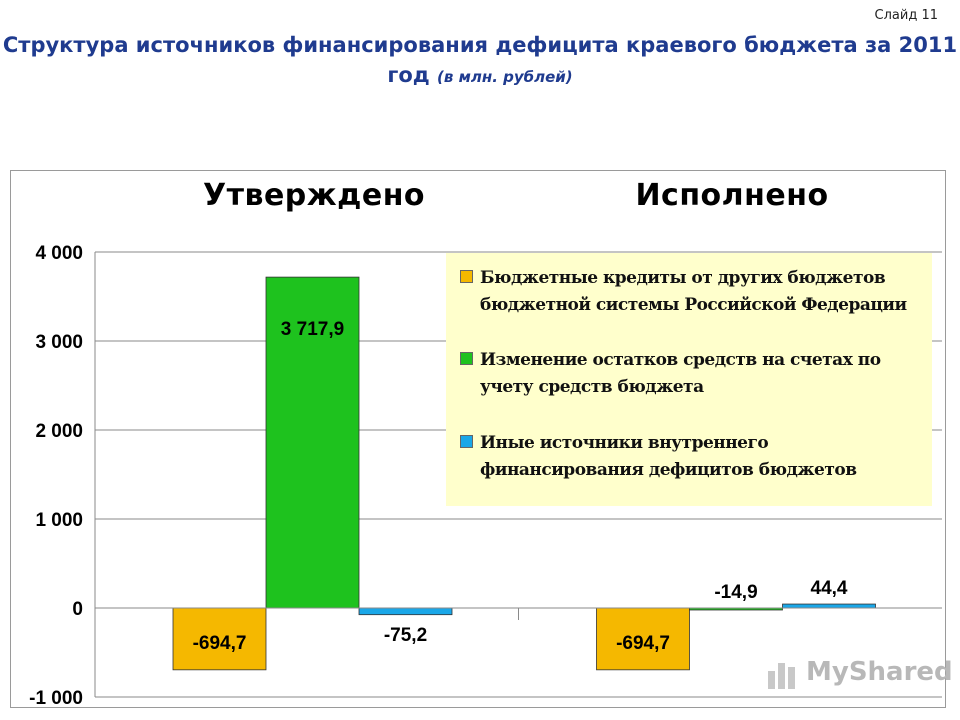  I want to click on bar-other-sources-approved, so click(405, 611).